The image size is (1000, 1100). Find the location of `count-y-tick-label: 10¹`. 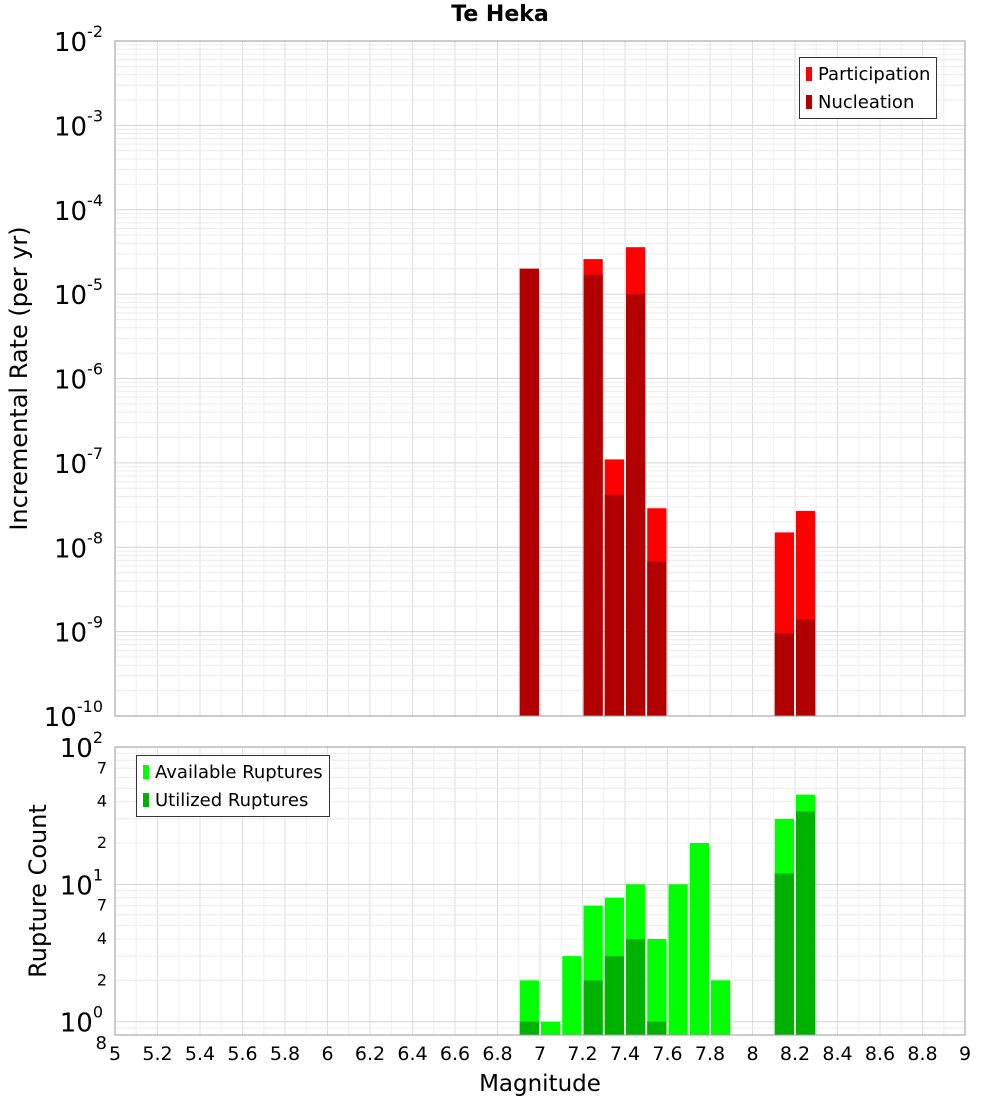

count-y-tick-label: 10¹ is located at coordinates (81, 883).